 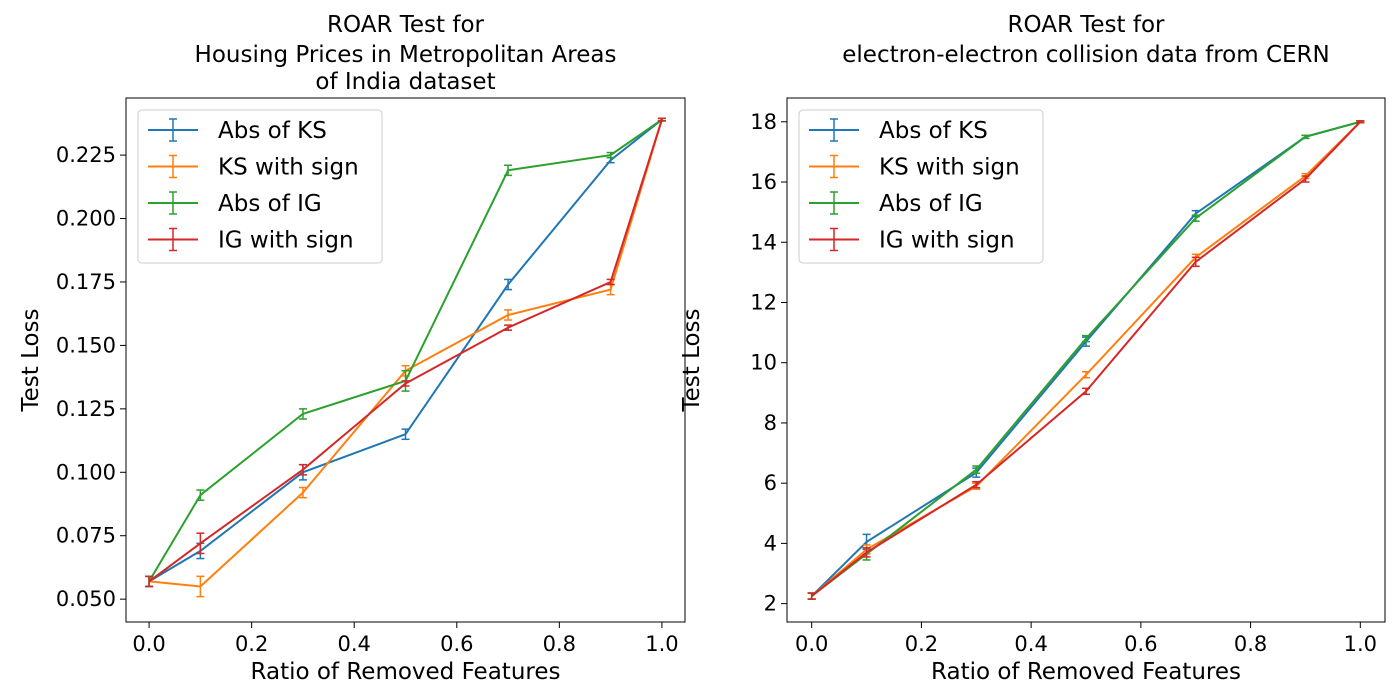 What do you see at coordinates (86, 409) in the screenshot?
I see `y-tick-label: 0.125` at bounding box center [86, 409].